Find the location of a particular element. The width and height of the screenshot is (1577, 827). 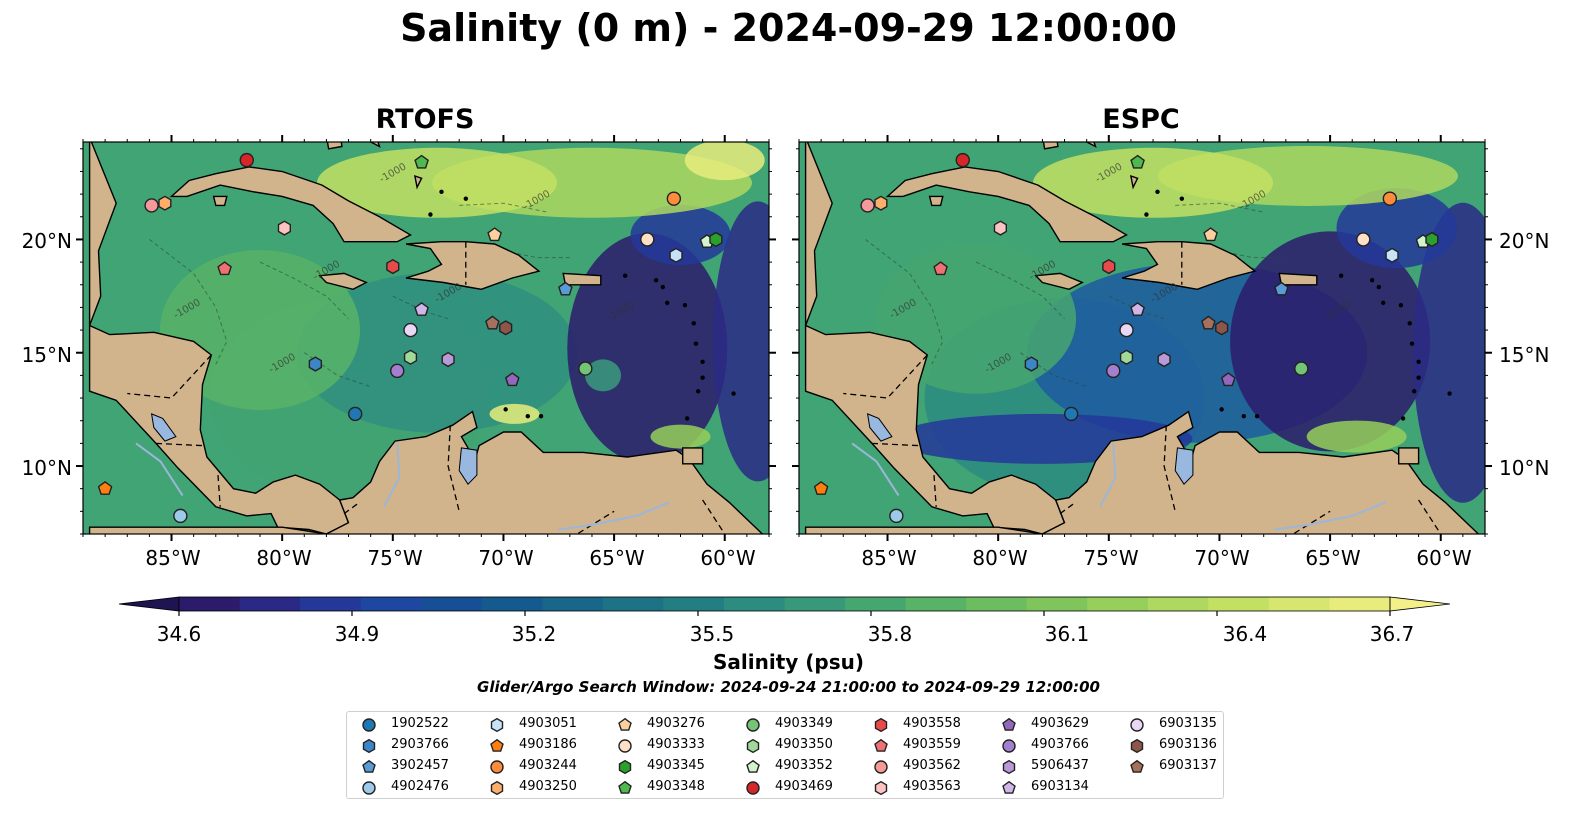

legend-label: 4903186 is located at coordinates (548, 744).